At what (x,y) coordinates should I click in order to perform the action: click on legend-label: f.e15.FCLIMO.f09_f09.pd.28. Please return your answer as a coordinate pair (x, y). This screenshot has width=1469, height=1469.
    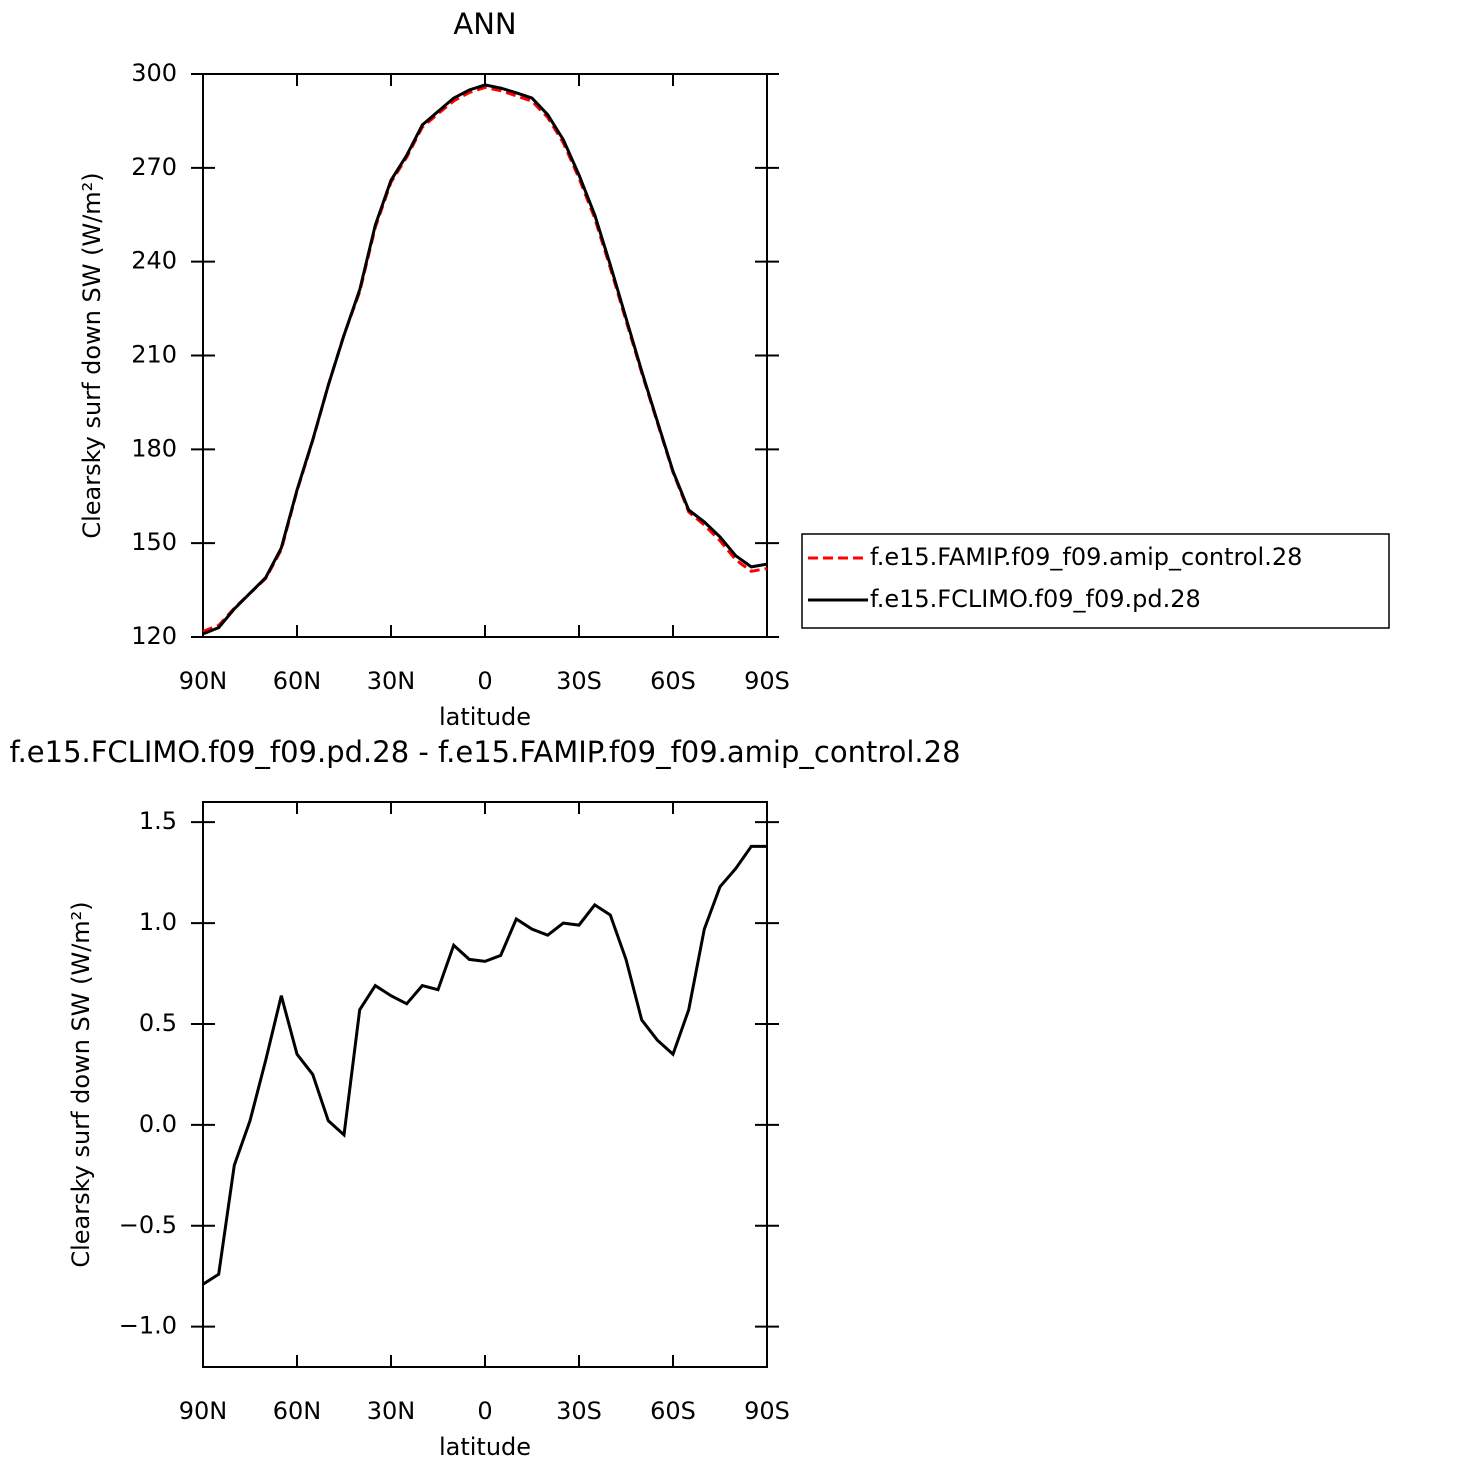
    Looking at the image, I should click on (1035, 599).